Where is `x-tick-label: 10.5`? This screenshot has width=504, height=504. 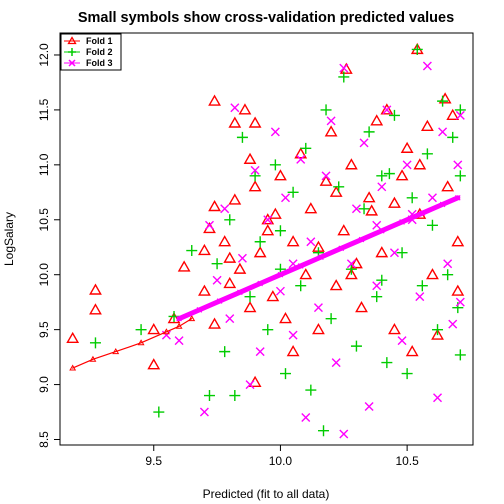
x-tick-label: 10.5 is located at coordinates (407, 461).